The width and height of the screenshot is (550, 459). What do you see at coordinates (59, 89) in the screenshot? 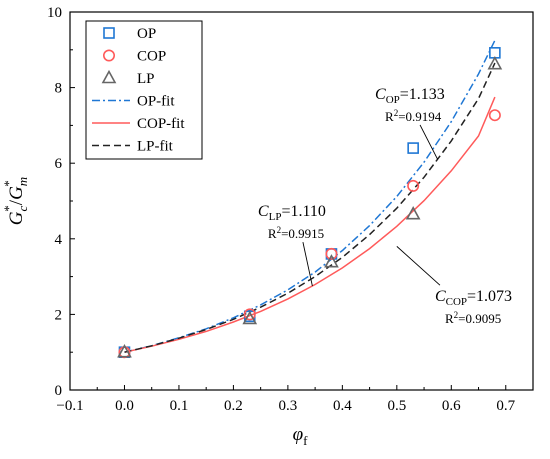
I see `y-tick-label: 8` at bounding box center [59, 89].